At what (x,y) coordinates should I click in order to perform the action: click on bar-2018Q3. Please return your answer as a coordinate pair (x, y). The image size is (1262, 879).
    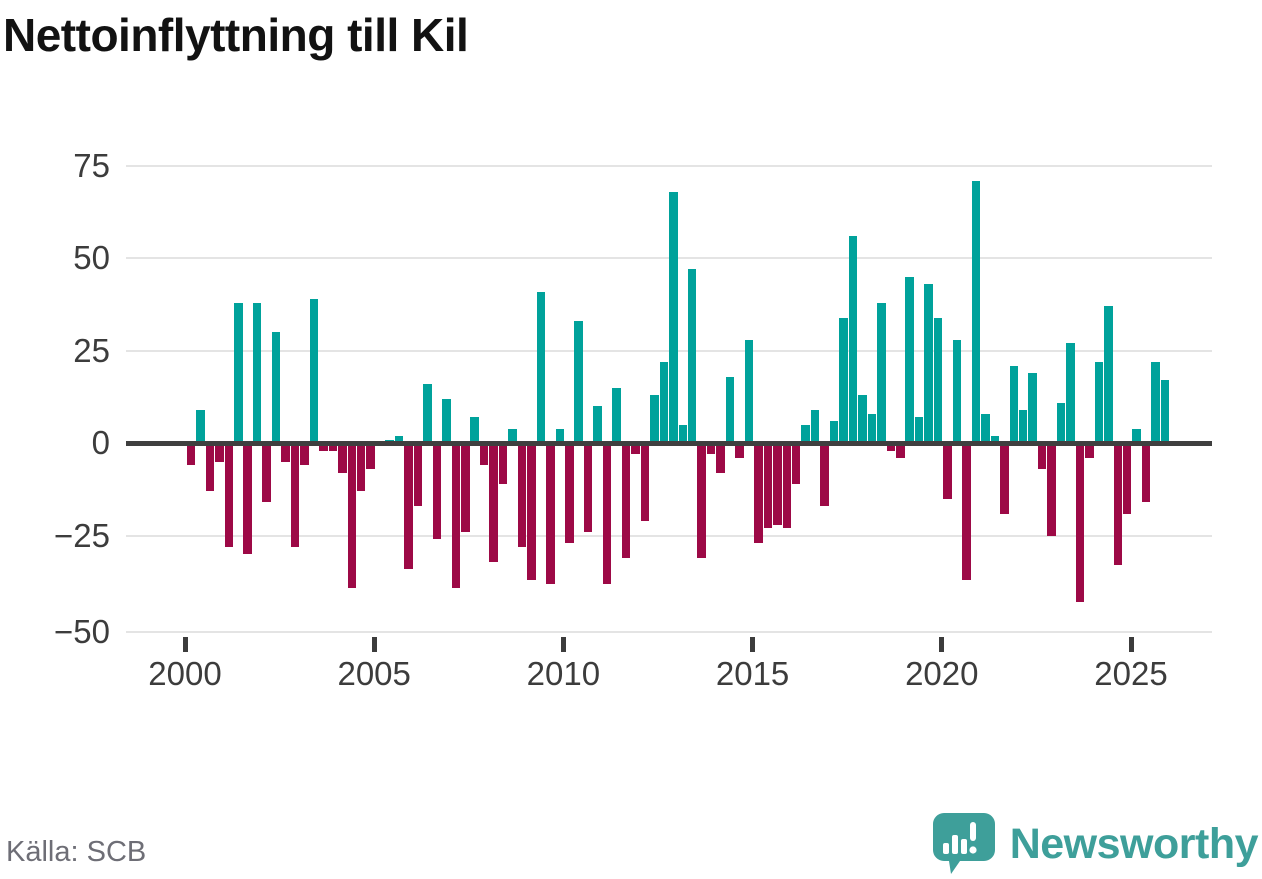
    Looking at the image, I should click on (890, 447).